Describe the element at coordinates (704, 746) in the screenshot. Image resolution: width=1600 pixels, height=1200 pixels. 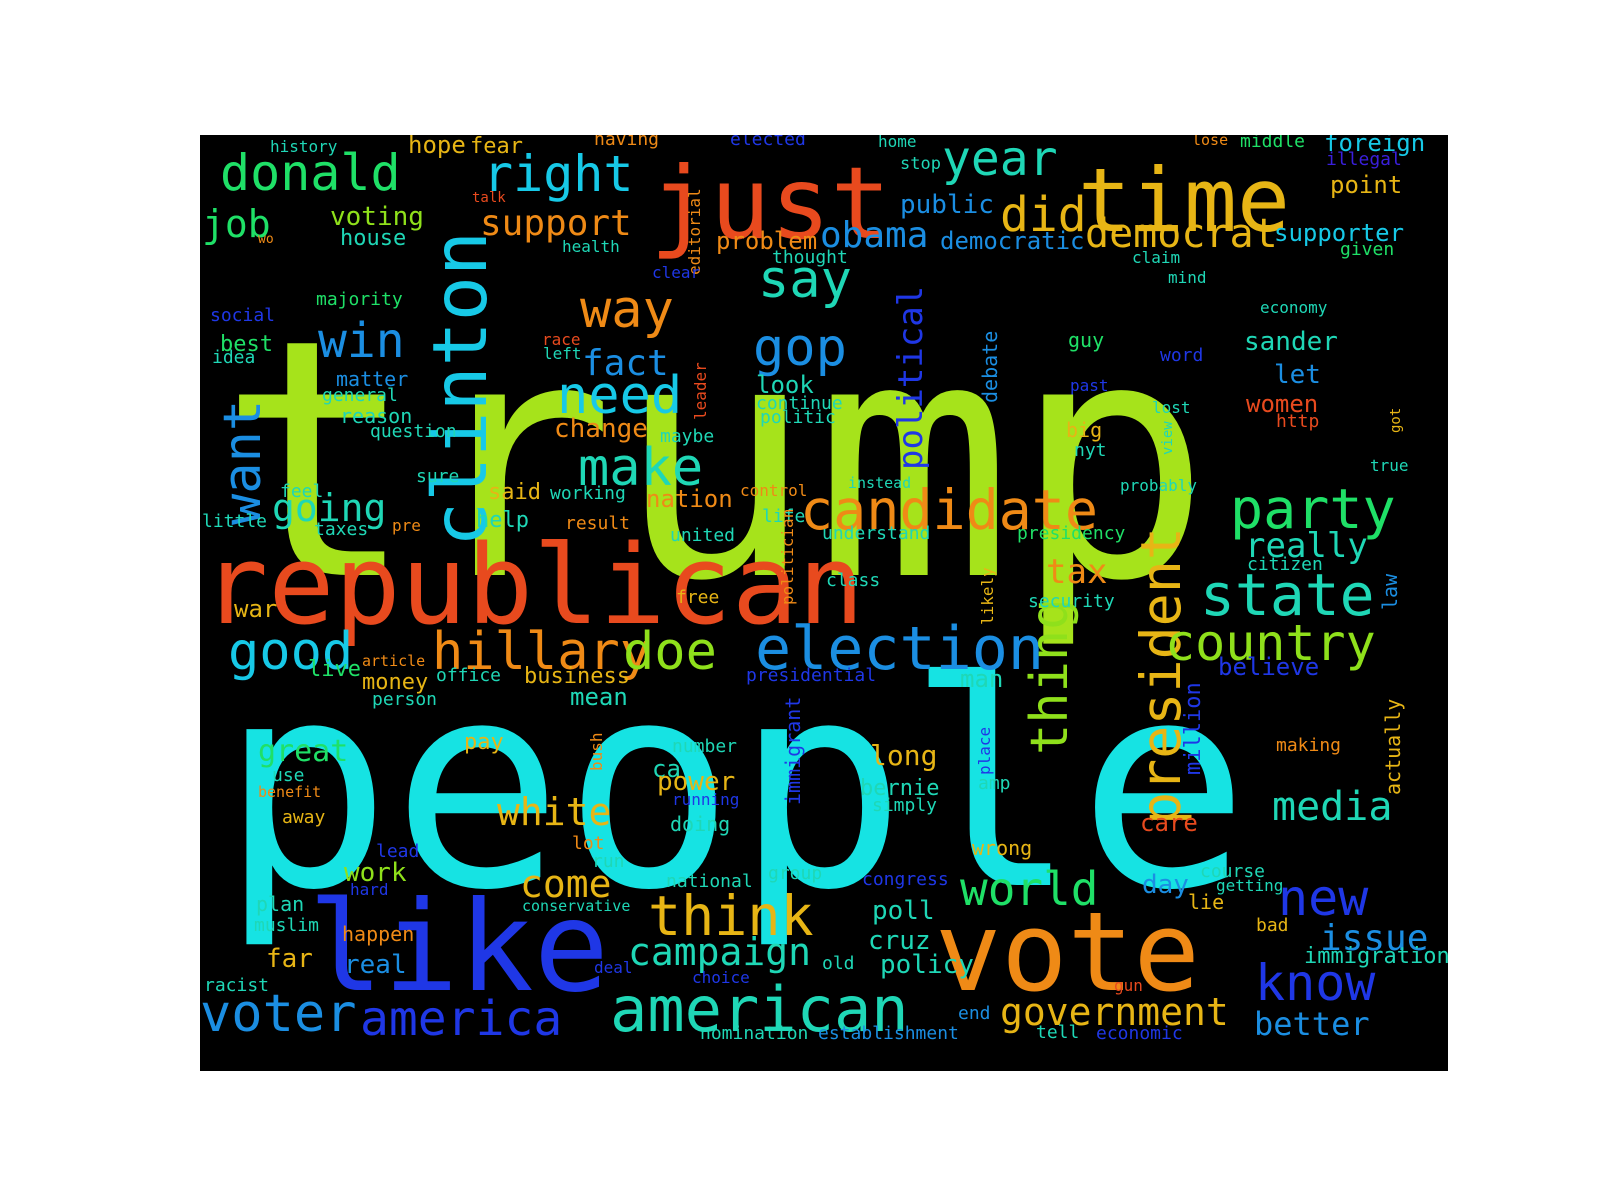
I see `word-number: number` at that location.